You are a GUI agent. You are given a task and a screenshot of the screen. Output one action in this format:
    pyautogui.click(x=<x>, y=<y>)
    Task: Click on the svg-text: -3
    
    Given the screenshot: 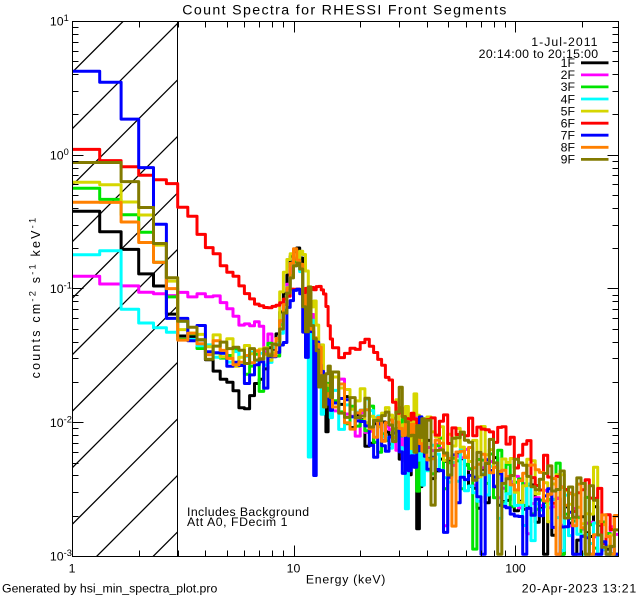 What is the action you would take?
    pyautogui.click(x=68, y=553)
    